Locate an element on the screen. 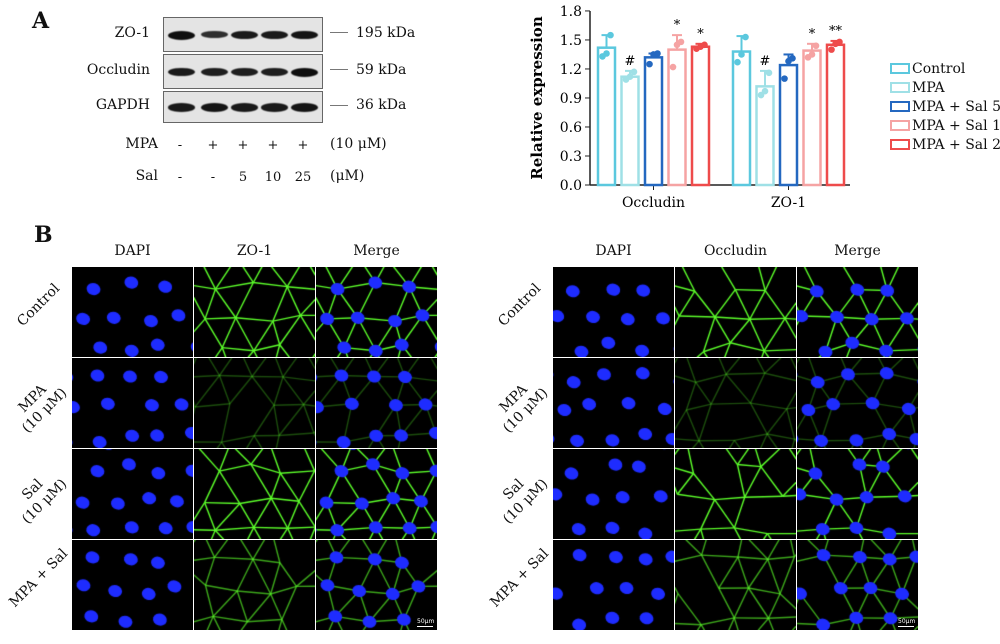 The height and width of the screenshot is (644, 1000). y-tick-label: 0.9 is located at coordinates (571, 99).